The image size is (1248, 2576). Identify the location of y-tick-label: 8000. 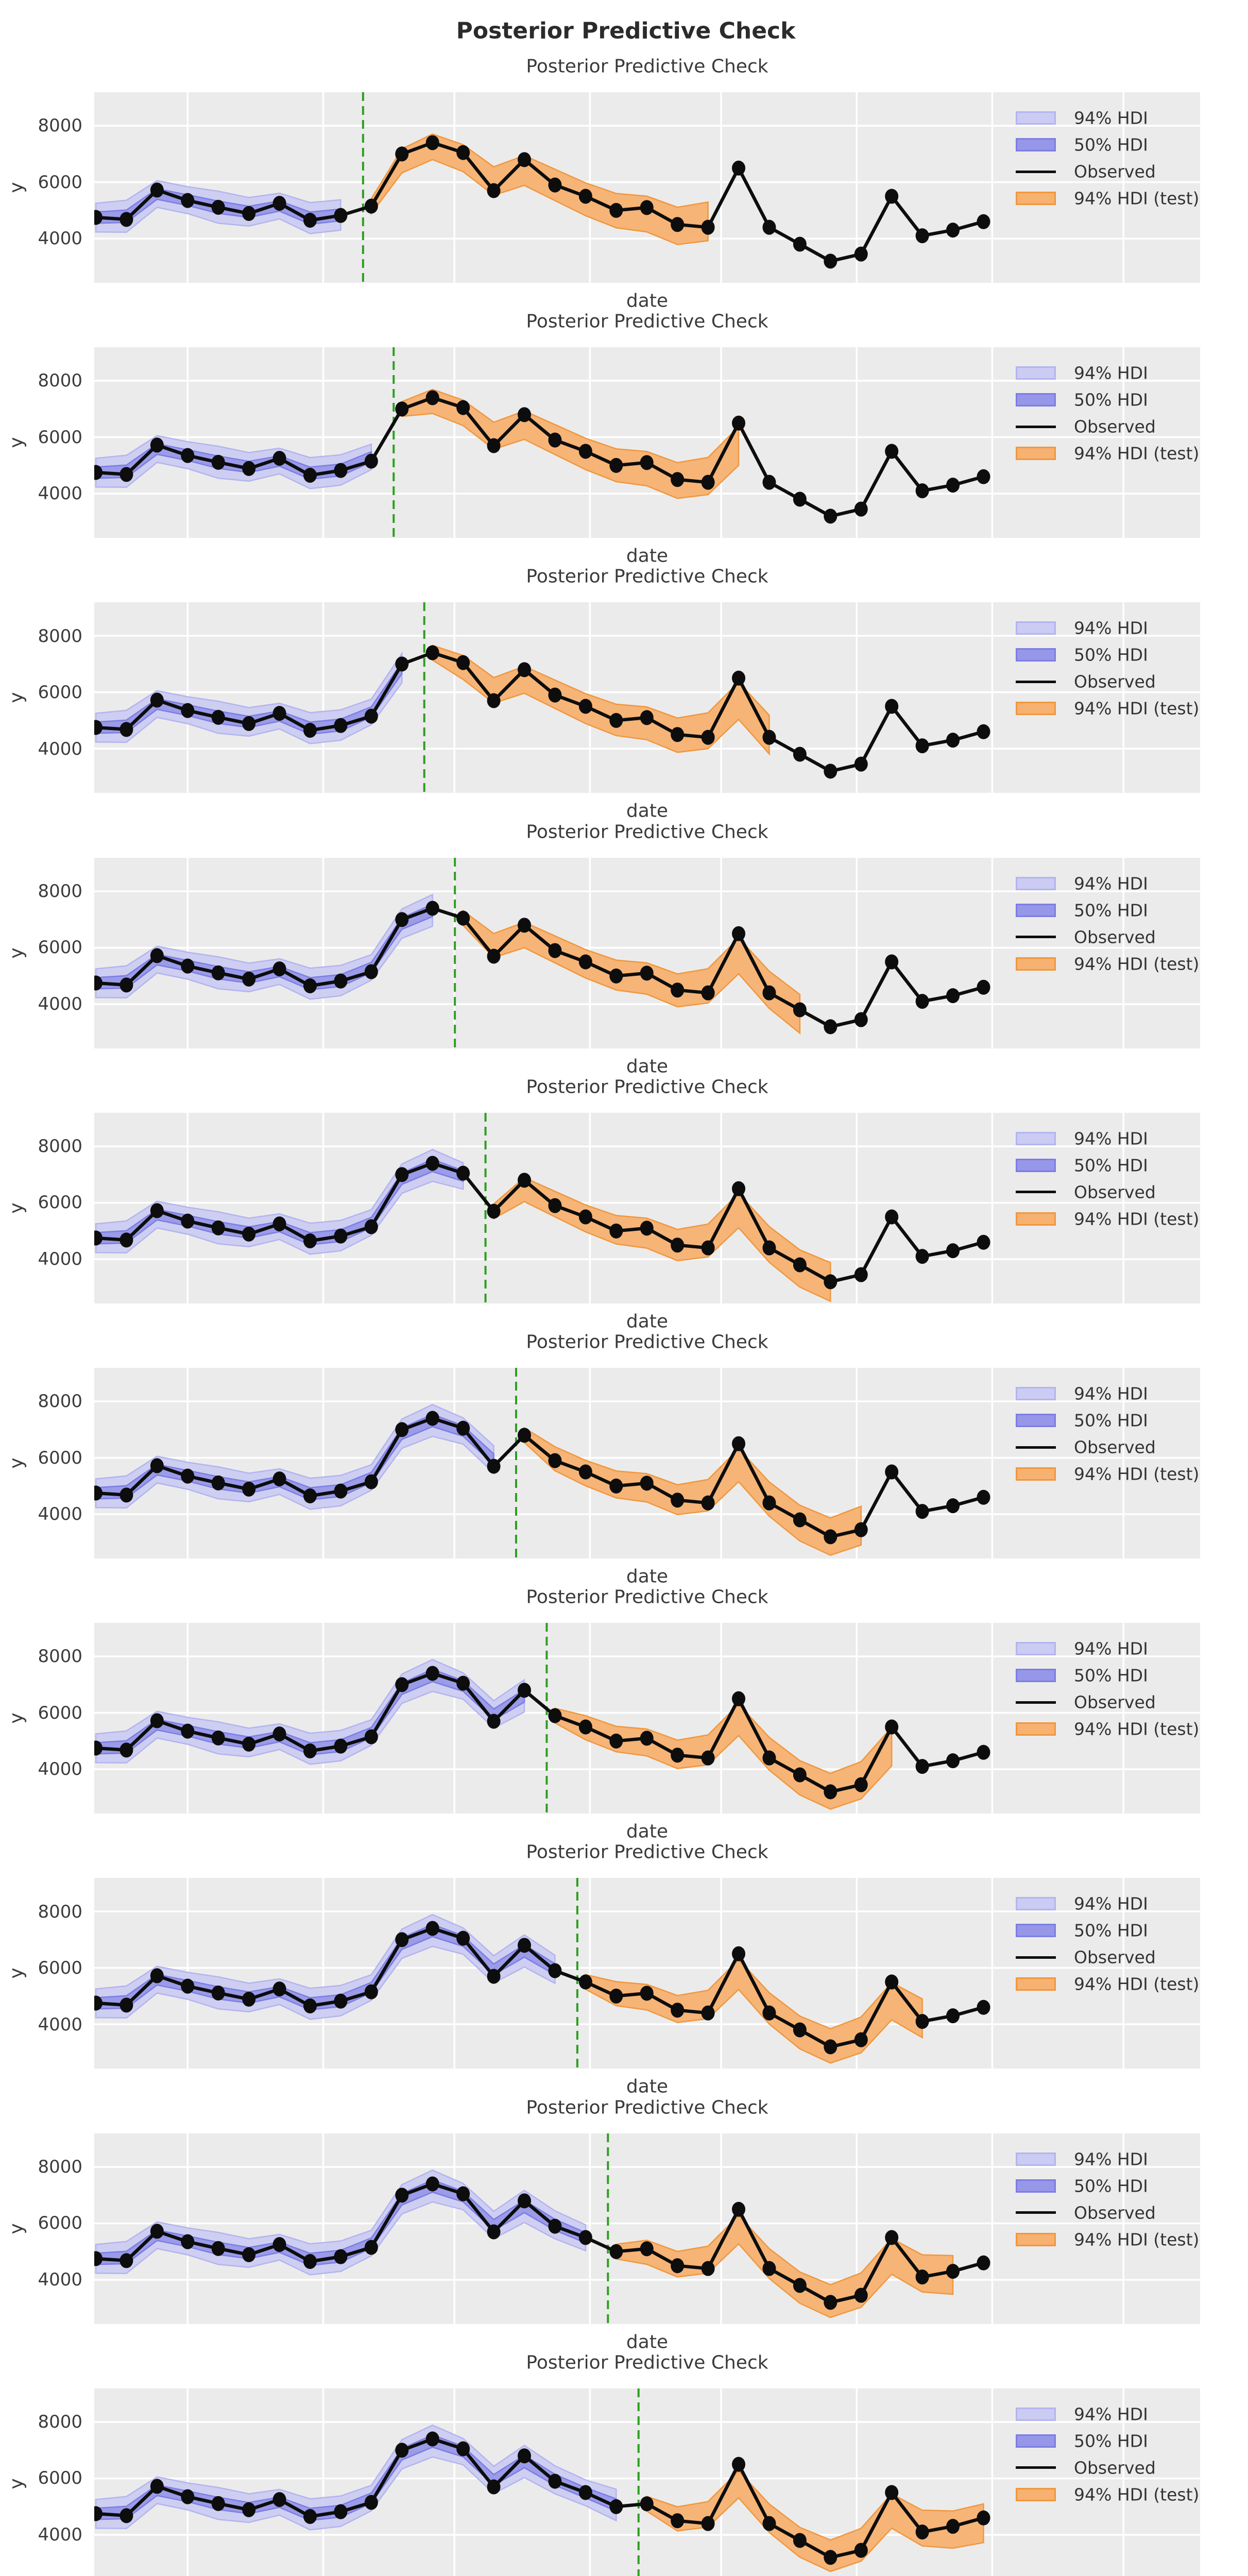
(60, 2166).